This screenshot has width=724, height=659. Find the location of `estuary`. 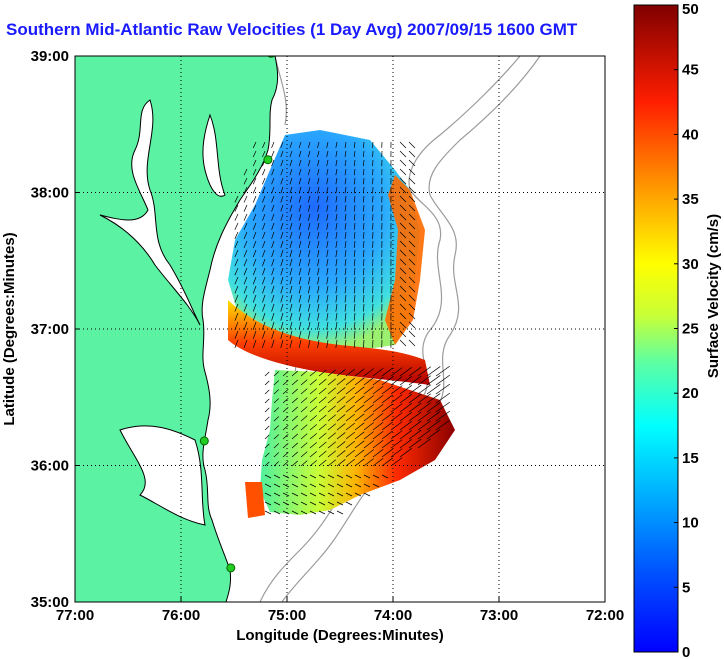

estuary is located at coordinates (150, 212).